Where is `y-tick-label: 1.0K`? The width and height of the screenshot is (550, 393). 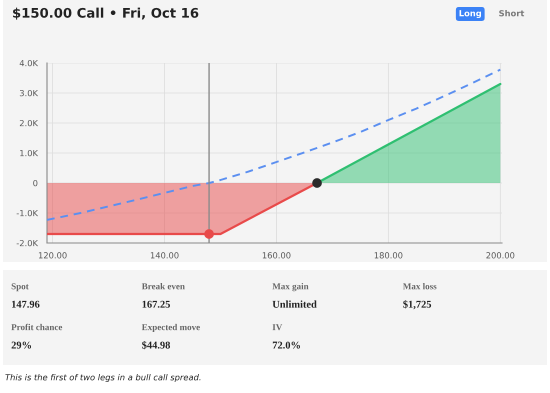
y-tick-label: 1.0K is located at coordinates (29, 153).